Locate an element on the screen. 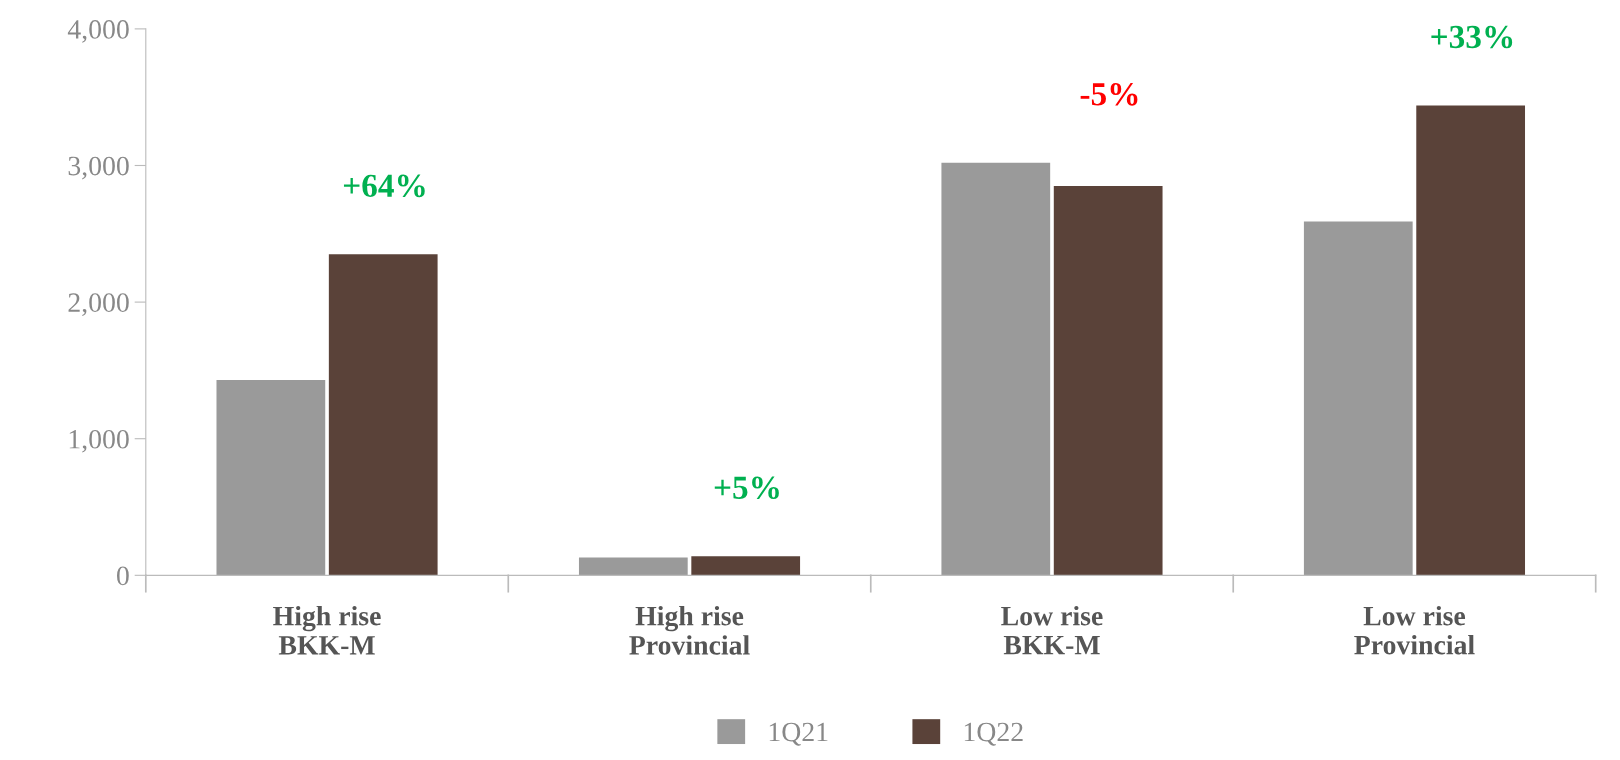 The height and width of the screenshot is (760, 1620). annotation: +33% is located at coordinates (1472, 37).